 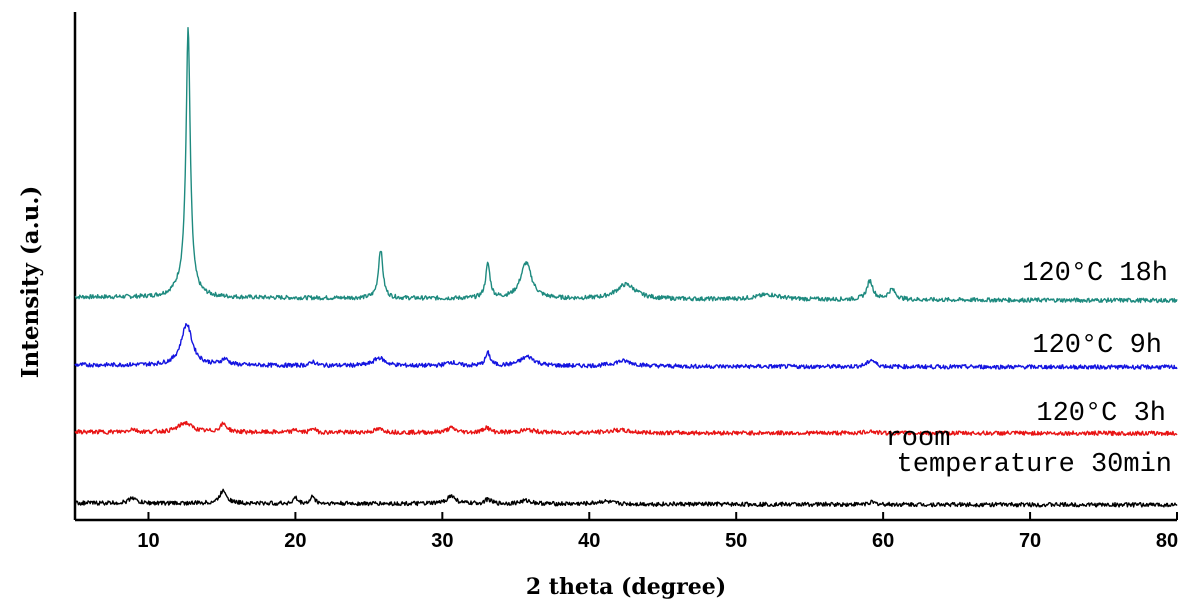 I want to click on x-tick-label: 10, so click(x=148, y=541).